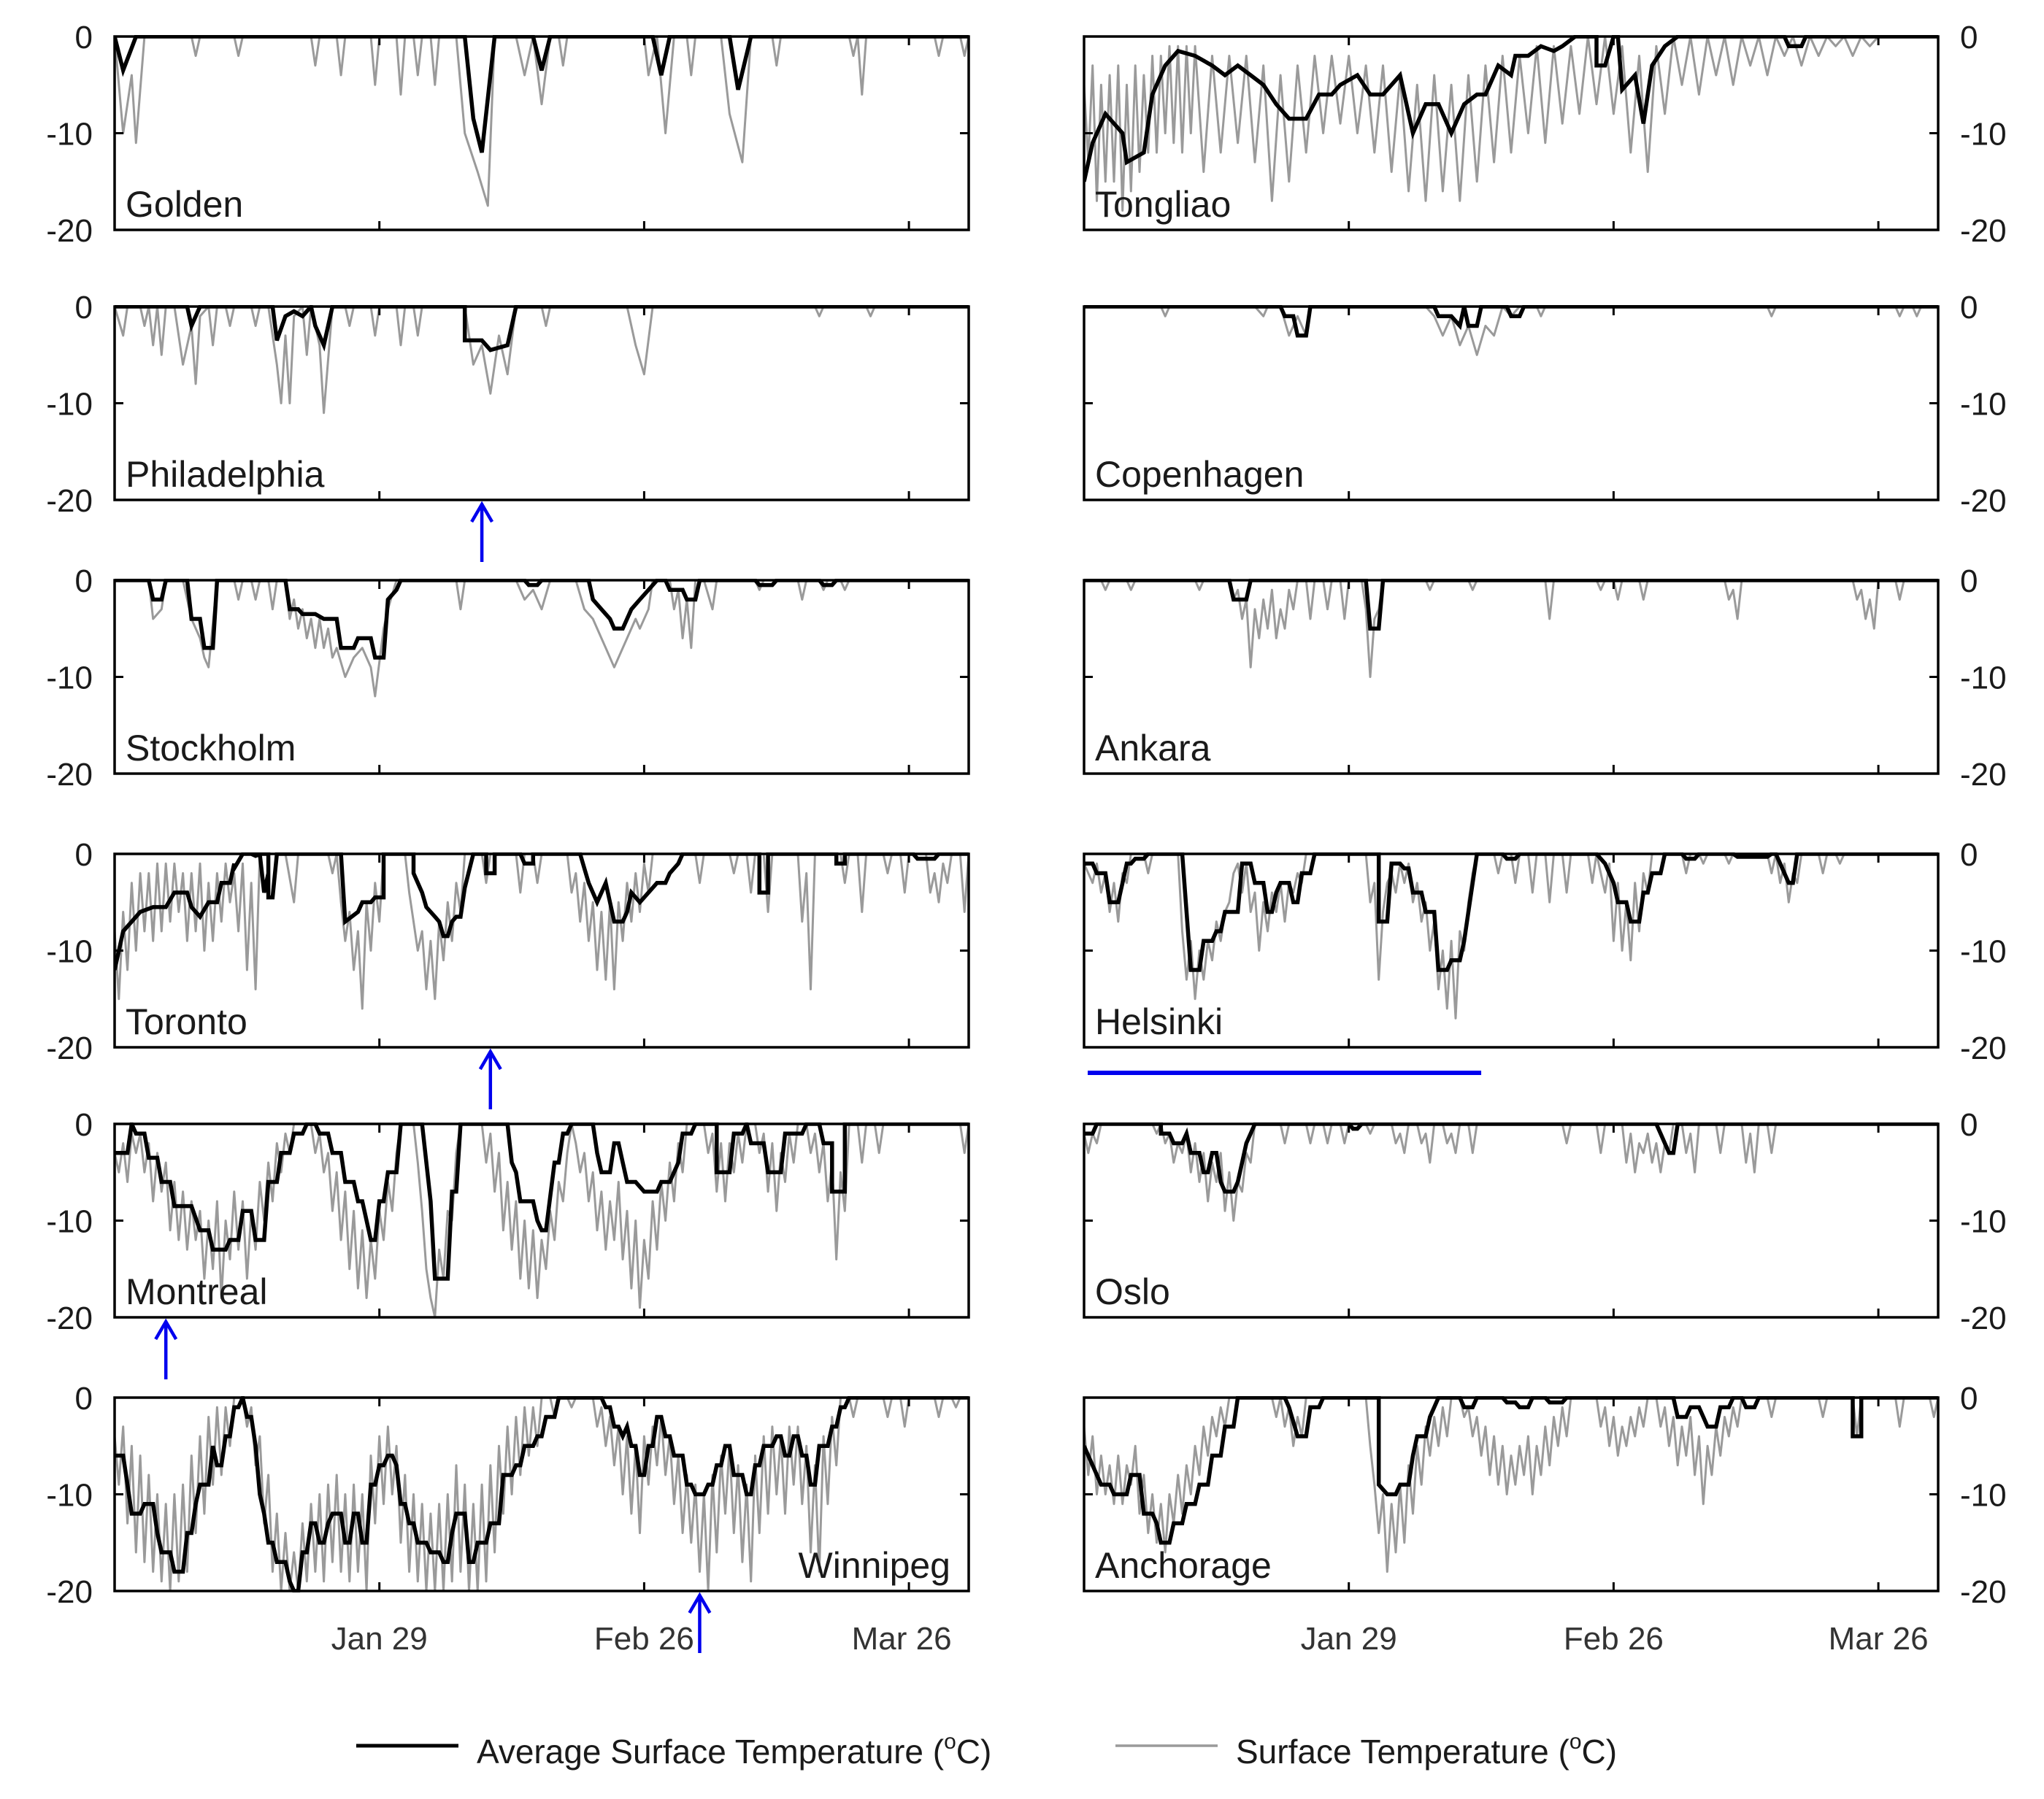 The height and width of the screenshot is (1799, 2044). What do you see at coordinates (1511, 1158) in the screenshot?
I see `average-temp-series-oslo` at bounding box center [1511, 1158].